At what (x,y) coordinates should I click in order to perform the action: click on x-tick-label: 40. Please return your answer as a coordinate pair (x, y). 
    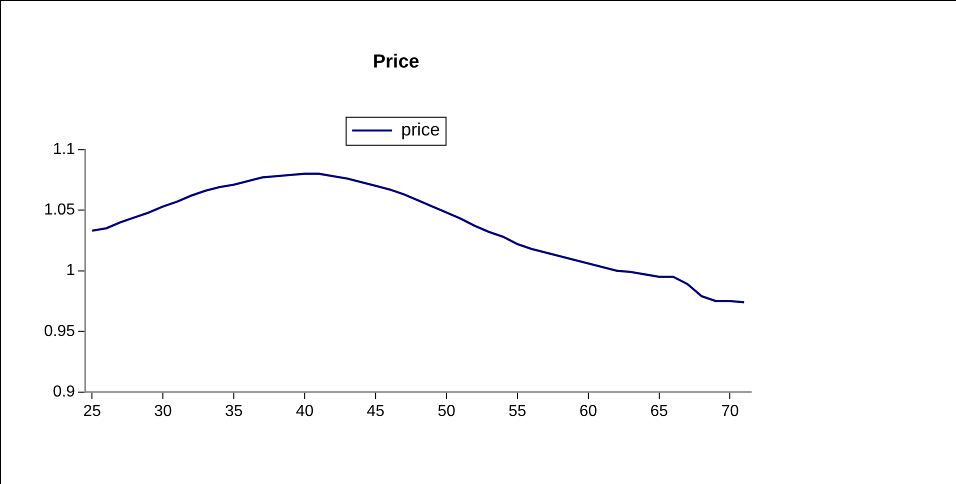
    Looking at the image, I should click on (305, 411).